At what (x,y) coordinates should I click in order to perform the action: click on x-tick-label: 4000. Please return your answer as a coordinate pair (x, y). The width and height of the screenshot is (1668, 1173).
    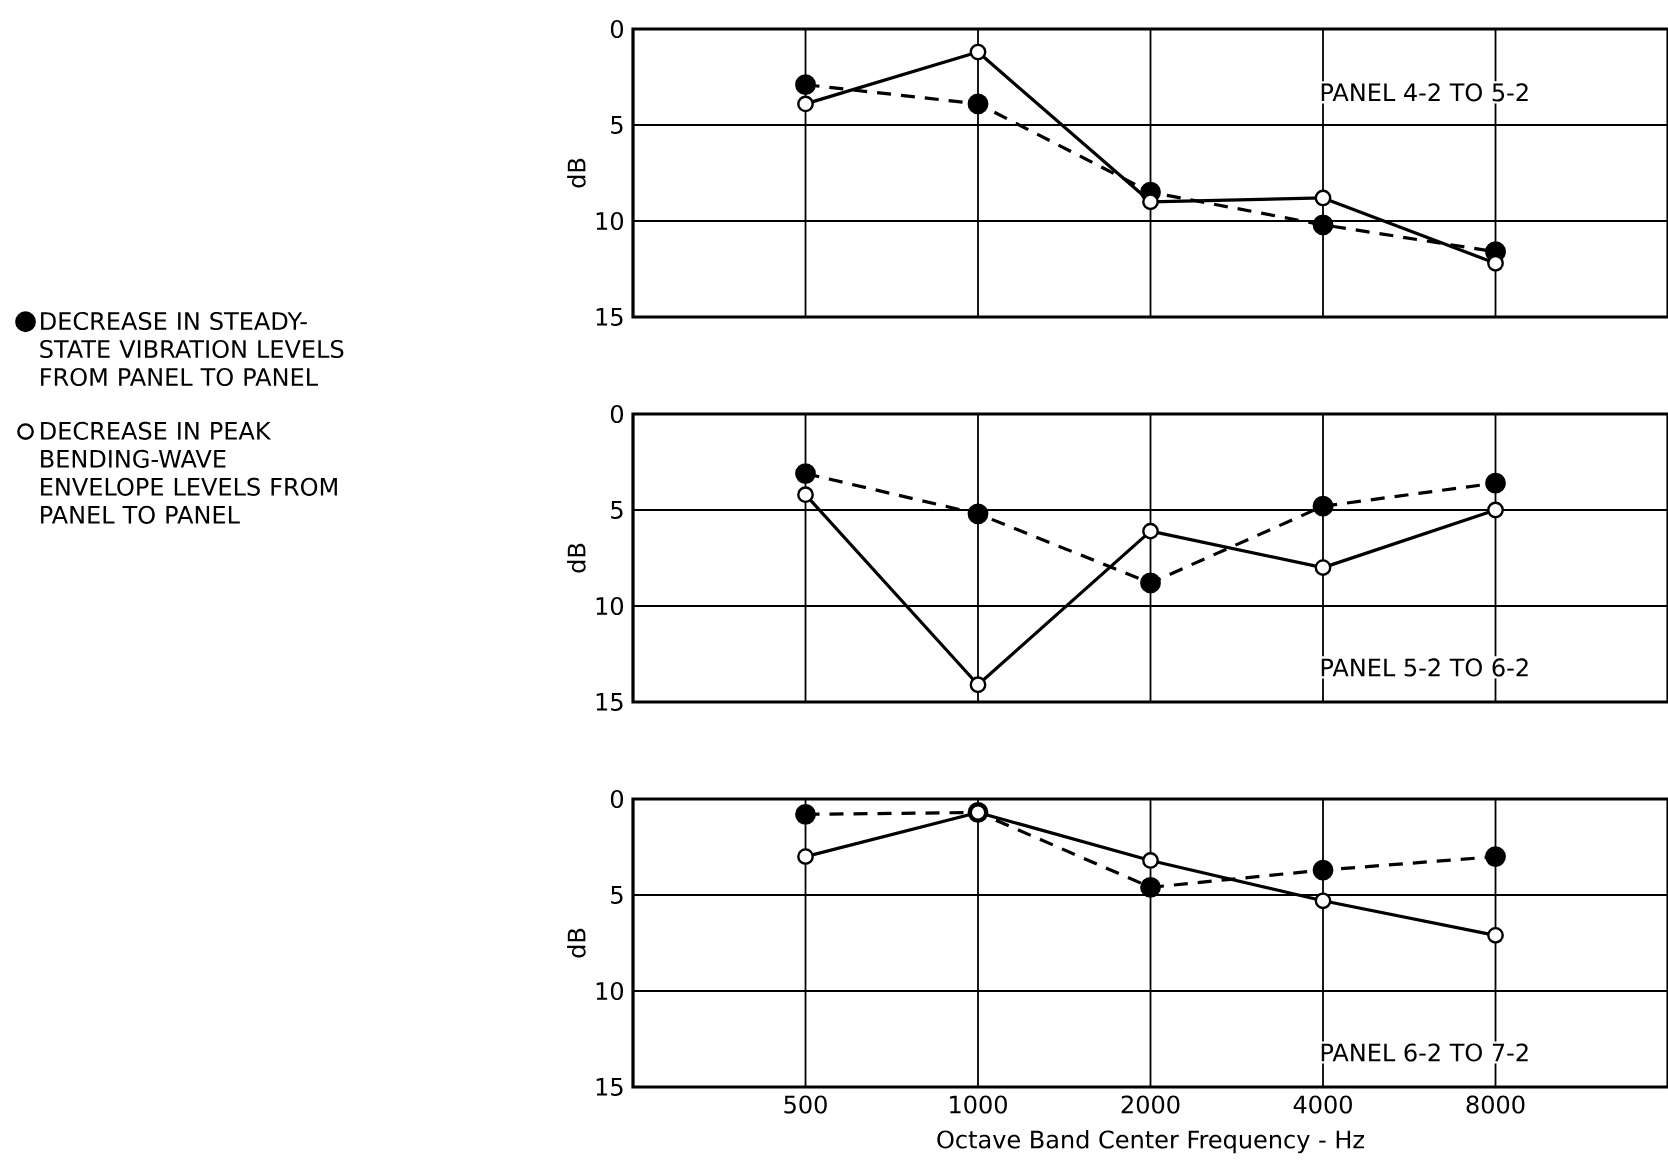
    Looking at the image, I should click on (1322, 1104).